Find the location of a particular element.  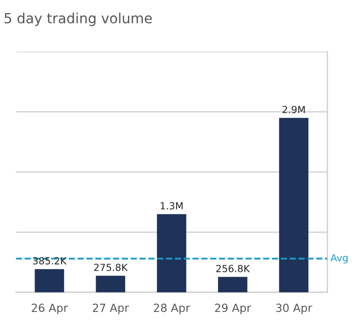

x-tick-label: 30 Apr is located at coordinates (294, 309).